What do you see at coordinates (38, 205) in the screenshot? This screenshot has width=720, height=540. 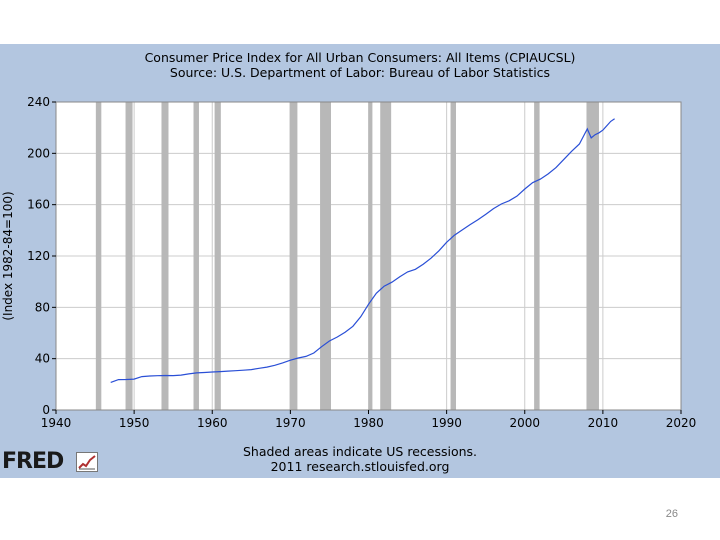 I see `y-tick-label: 160` at bounding box center [38, 205].